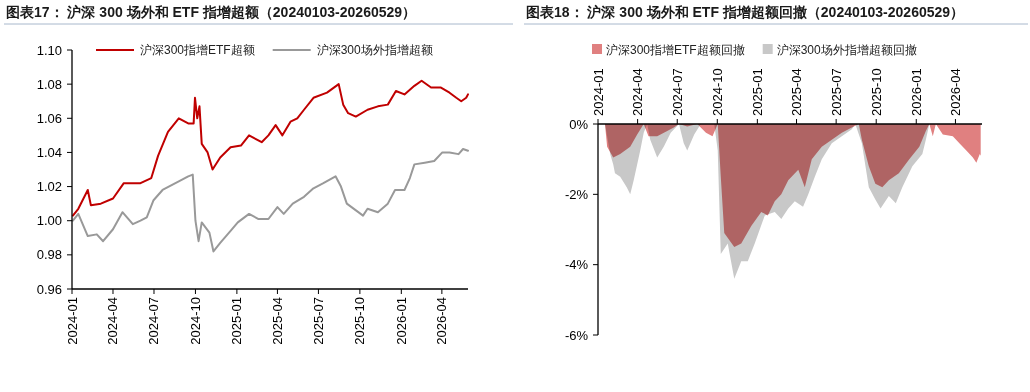 The height and width of the screenshot is (392, 1030). What do you see at coordinates (579, 124) in the screenshot?
I see `y-tick-label: 0%` at bounding box center [579, 124].